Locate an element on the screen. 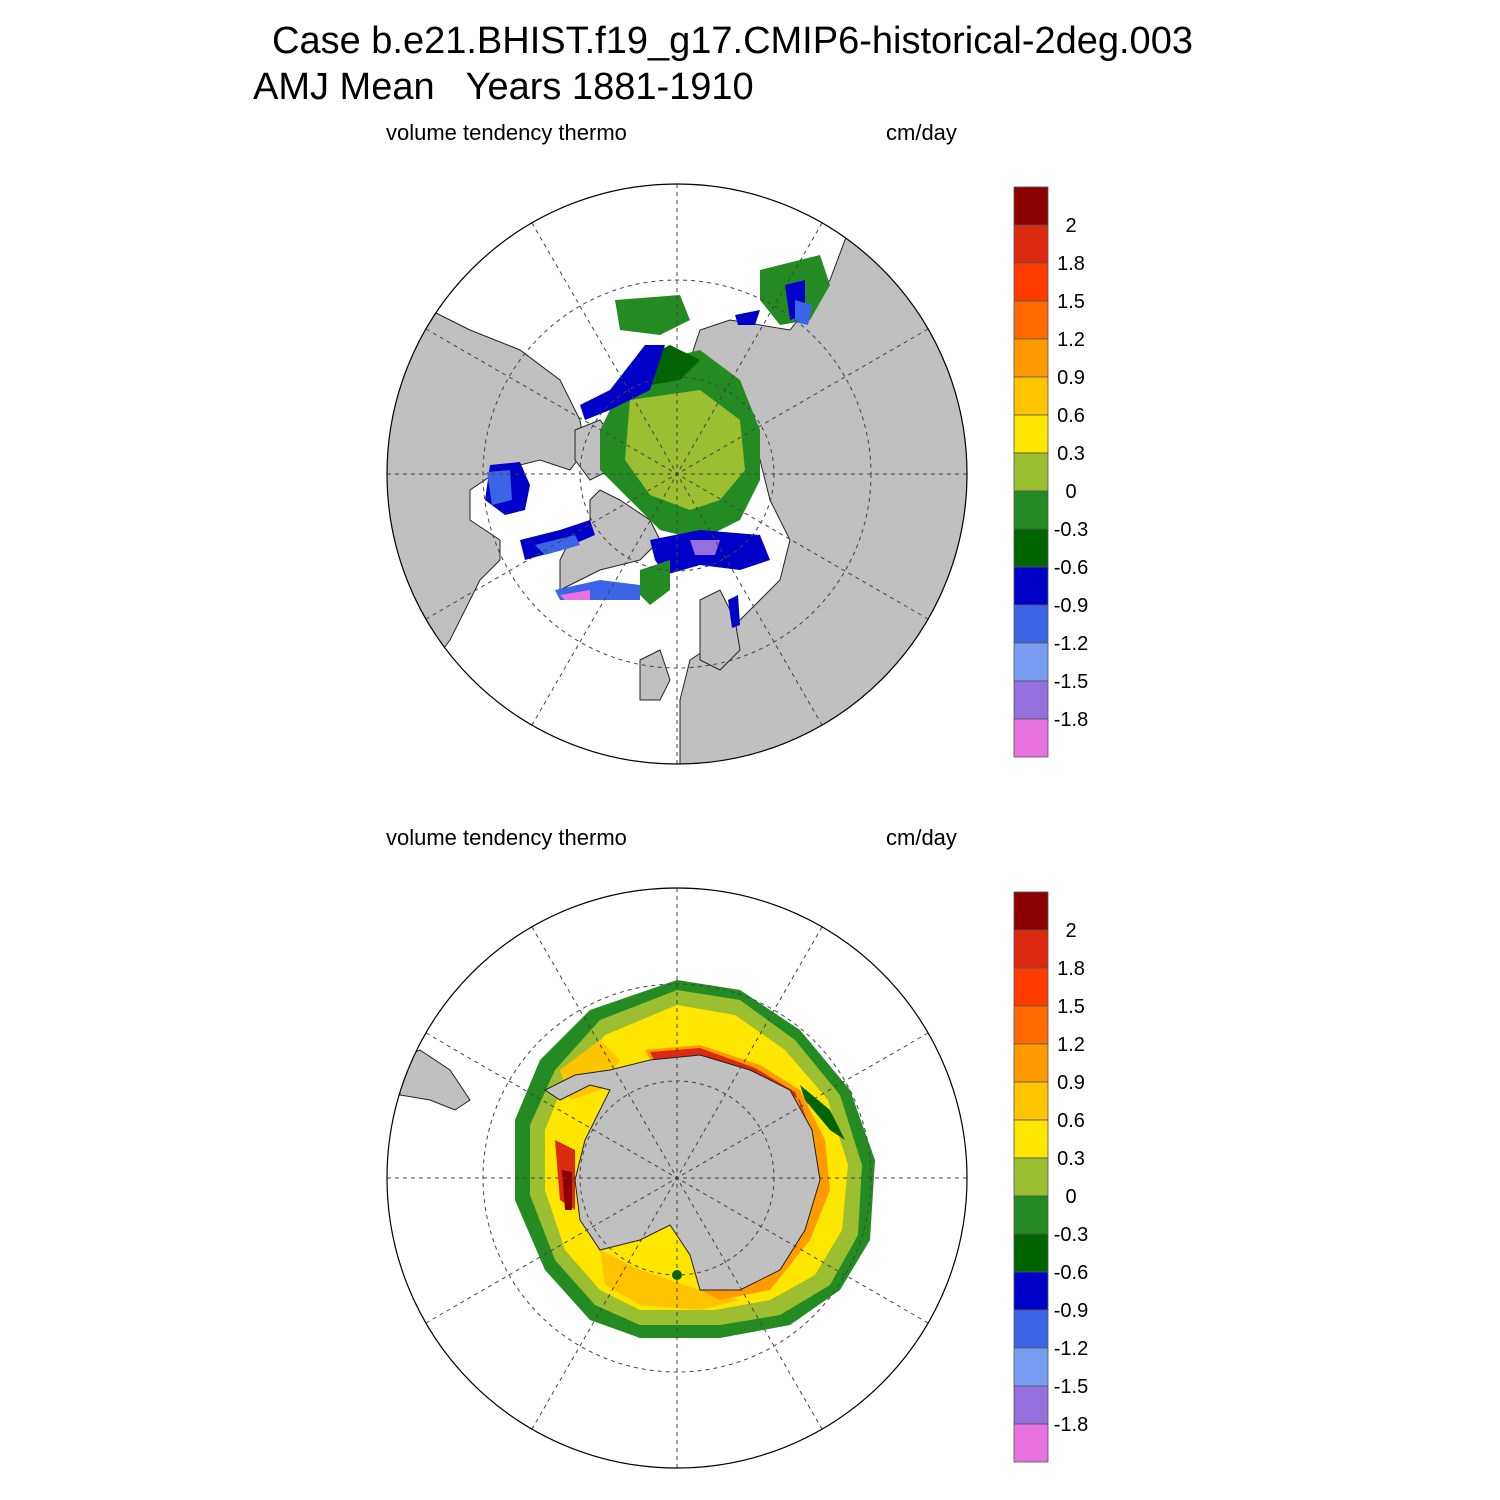 Image resolution: width=1500 pixels, height=1500 pixels. south-colorbar-label: -0.9 is located at coordinates (1071, 1311).